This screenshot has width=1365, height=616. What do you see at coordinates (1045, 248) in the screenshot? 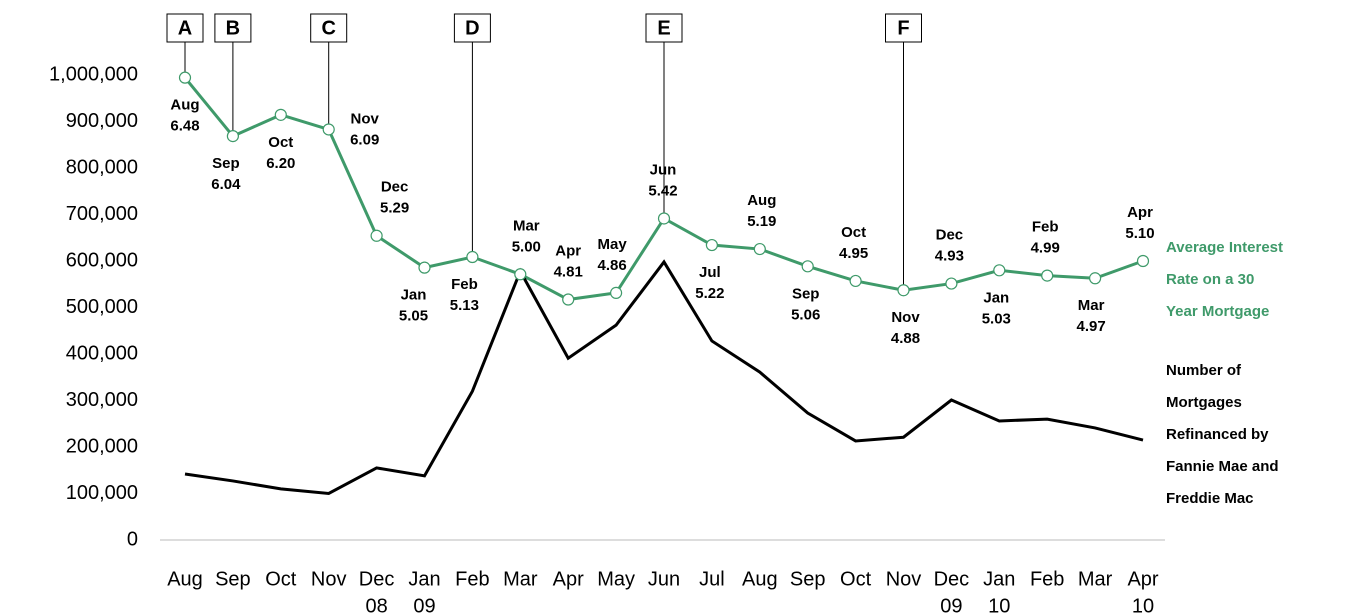
I see `point-value: 4.99` at bounding box center [1045, 248].